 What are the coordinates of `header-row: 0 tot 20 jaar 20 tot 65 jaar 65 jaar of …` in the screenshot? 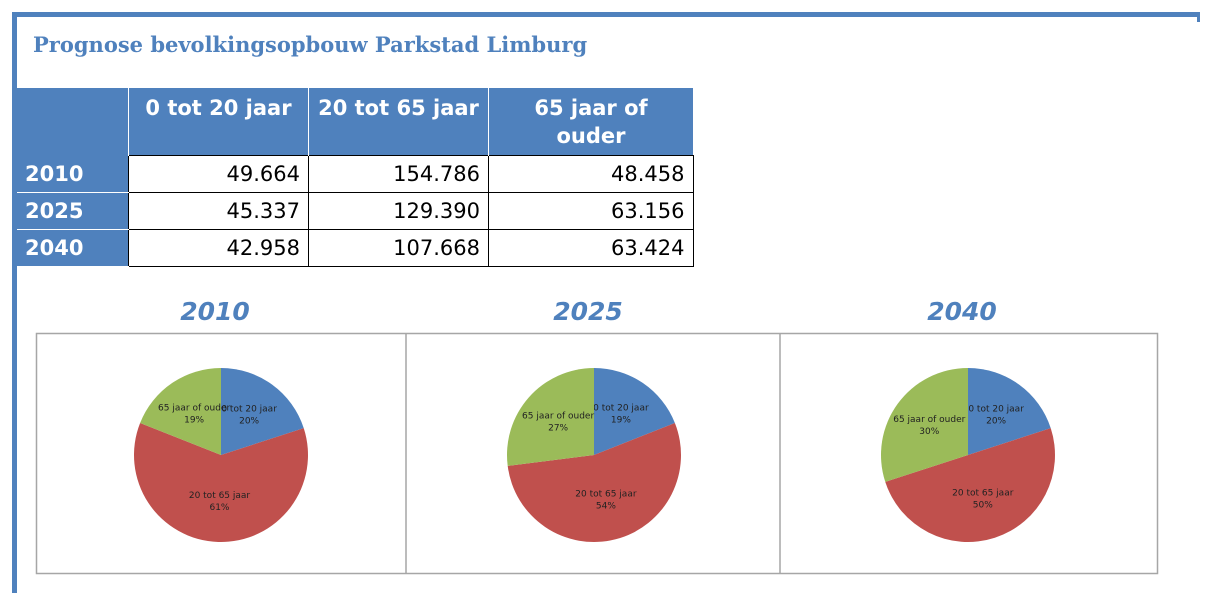 It's located at (355, 122).